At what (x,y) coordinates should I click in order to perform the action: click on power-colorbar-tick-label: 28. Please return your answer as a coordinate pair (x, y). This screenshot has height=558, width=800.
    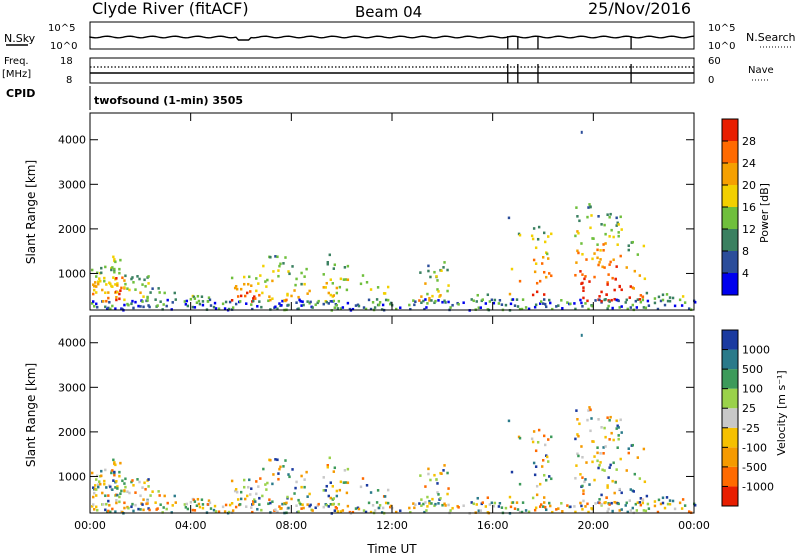
    Looking at the image, I should click on (749, 141).